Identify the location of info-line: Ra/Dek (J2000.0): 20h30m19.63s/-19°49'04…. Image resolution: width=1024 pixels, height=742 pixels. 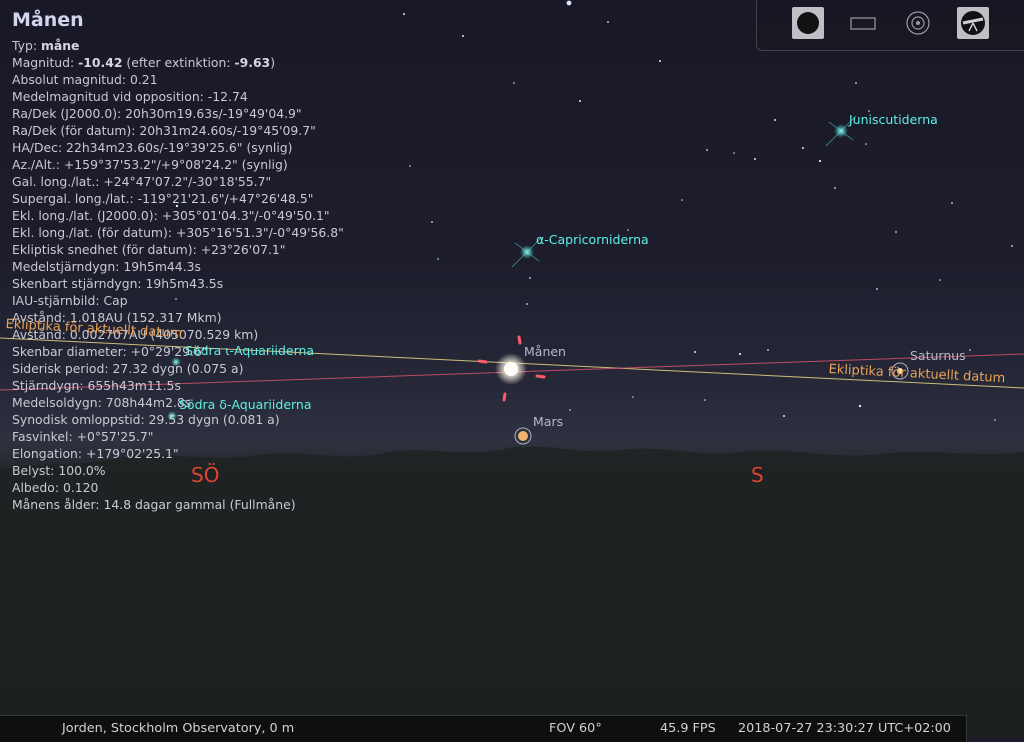
(157, 113).